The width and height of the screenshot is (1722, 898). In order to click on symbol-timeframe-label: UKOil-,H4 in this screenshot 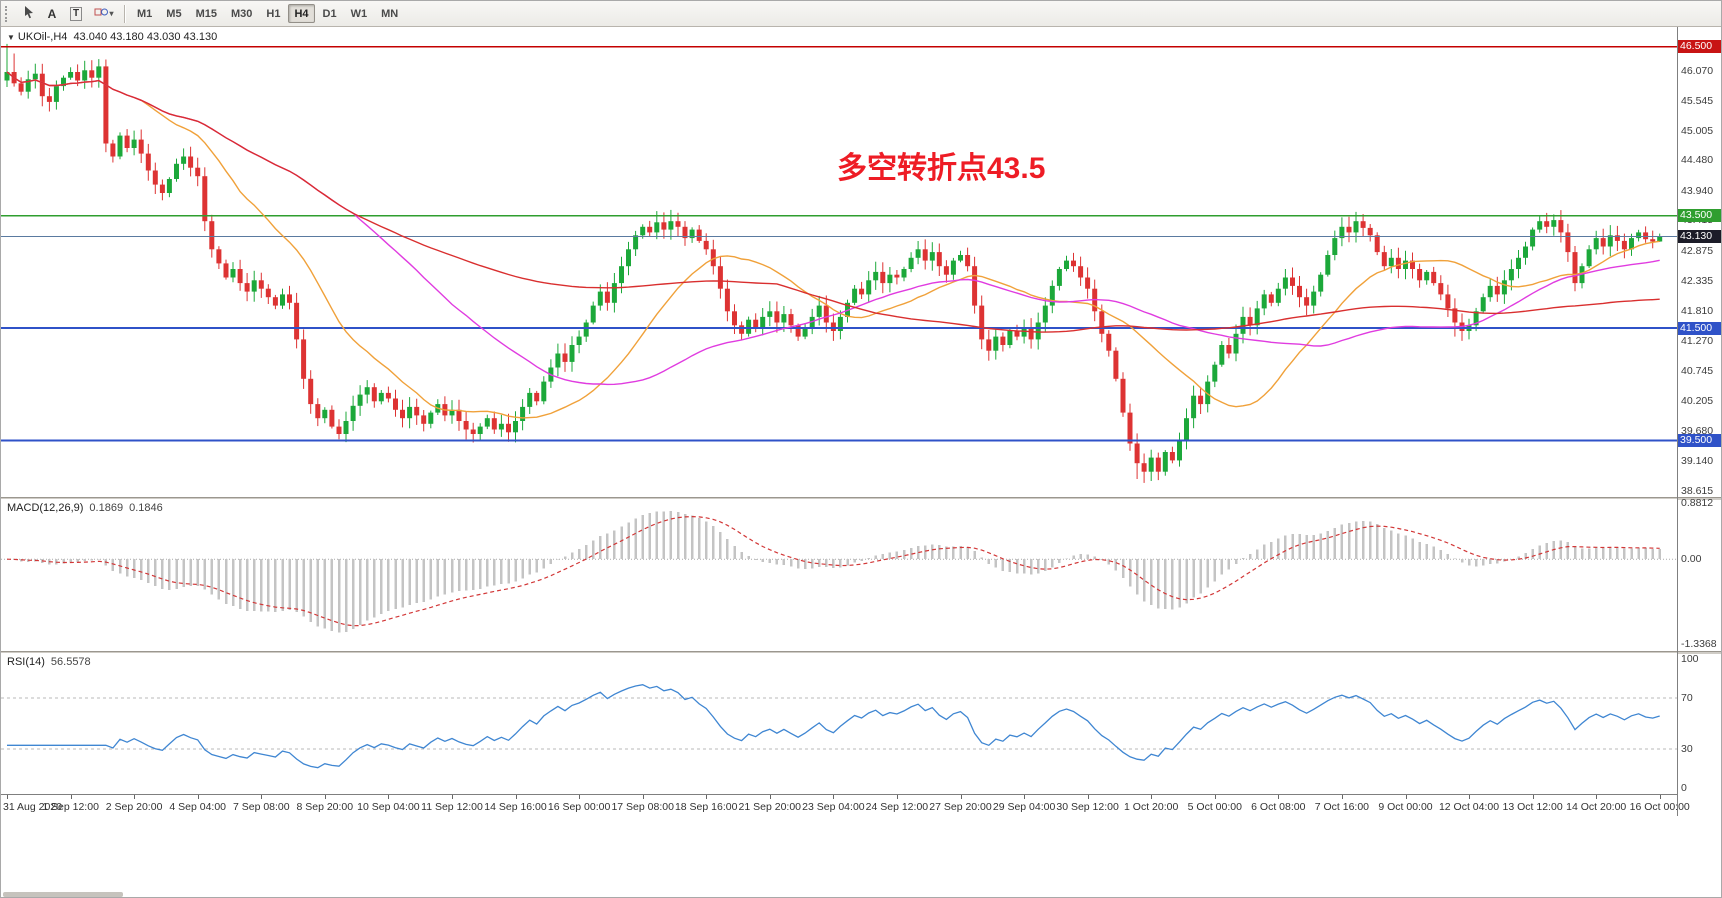, I will do `click(42, 37)`.